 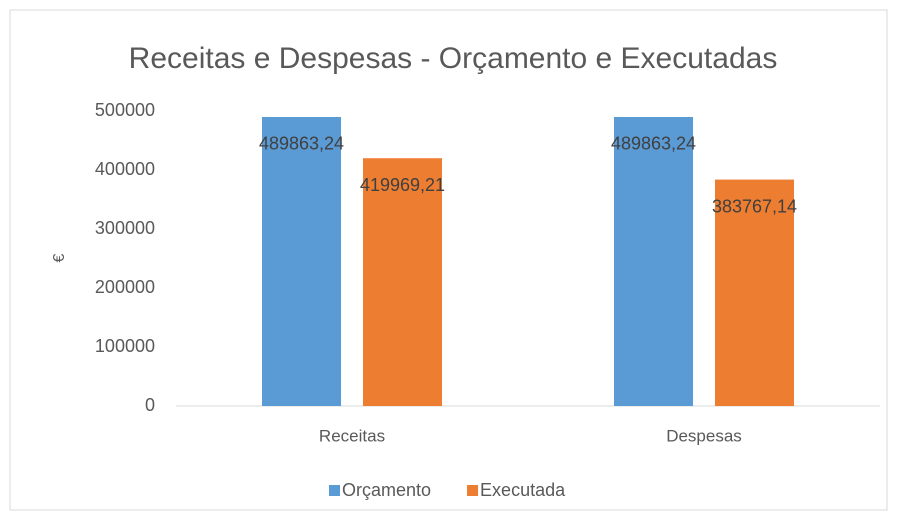 I want to click on y-tick-label: 100000, so click(x=125, y=346).